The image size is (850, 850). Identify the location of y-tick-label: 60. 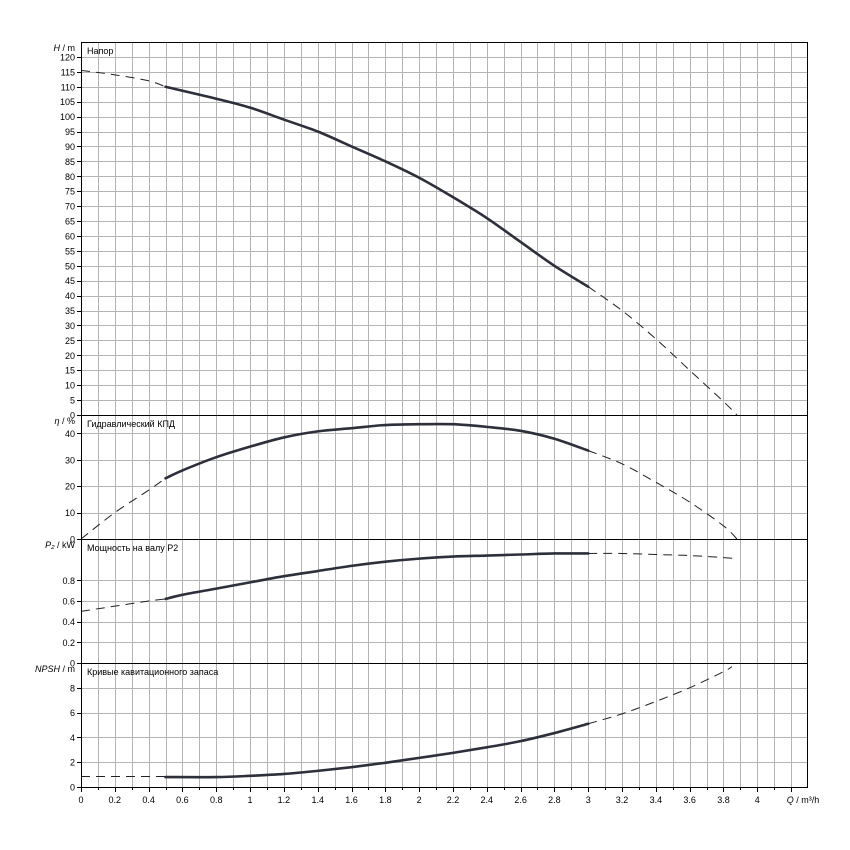
(70, 236).